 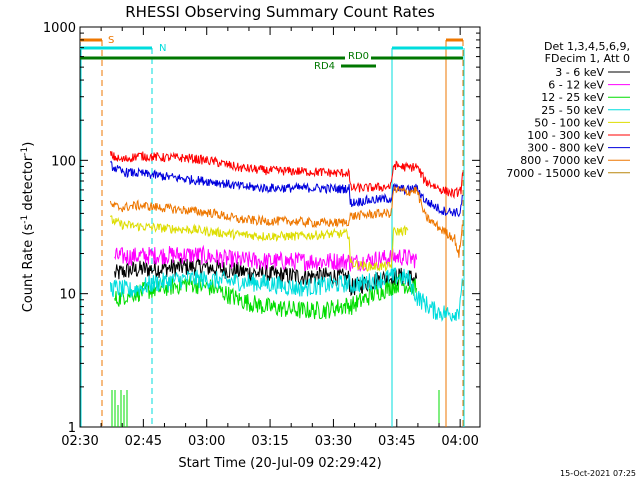 I want to click on legend-label: 3 - 6 keV, so click(x=579, y=72).